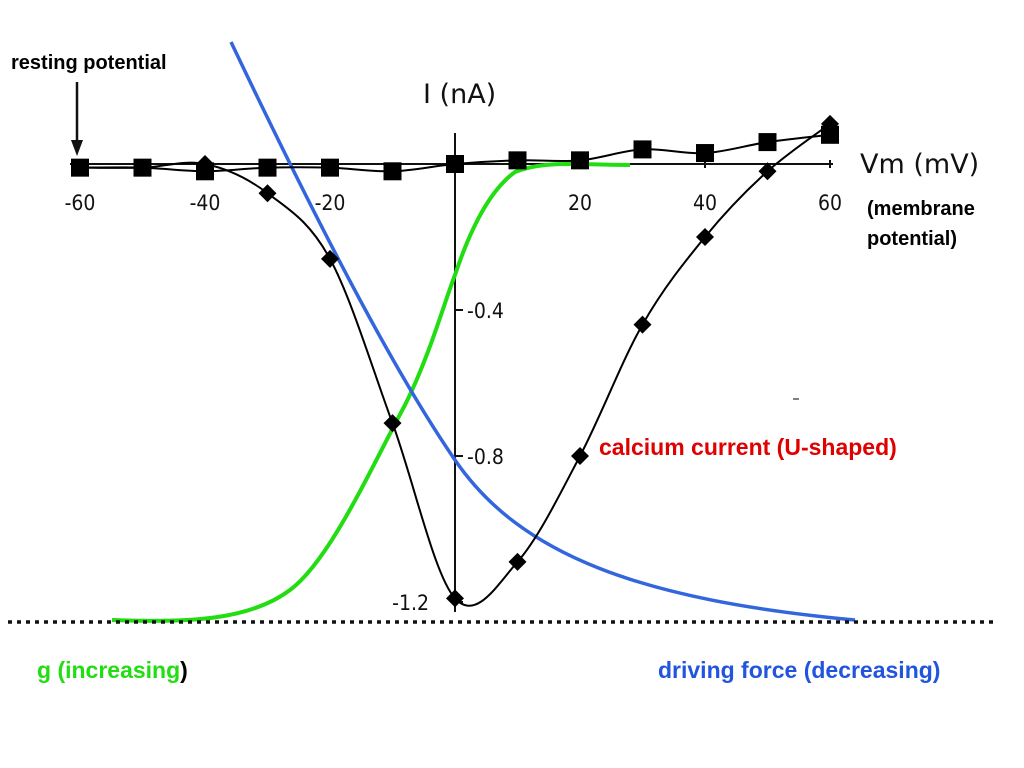 Image resolution: width=1024 pixels, height=768 pixels. What do you see at coordinates (912, 239) in the screenshot?
I see `membrane-potential-label-line2: potential)` at bounding box center [912, 239].